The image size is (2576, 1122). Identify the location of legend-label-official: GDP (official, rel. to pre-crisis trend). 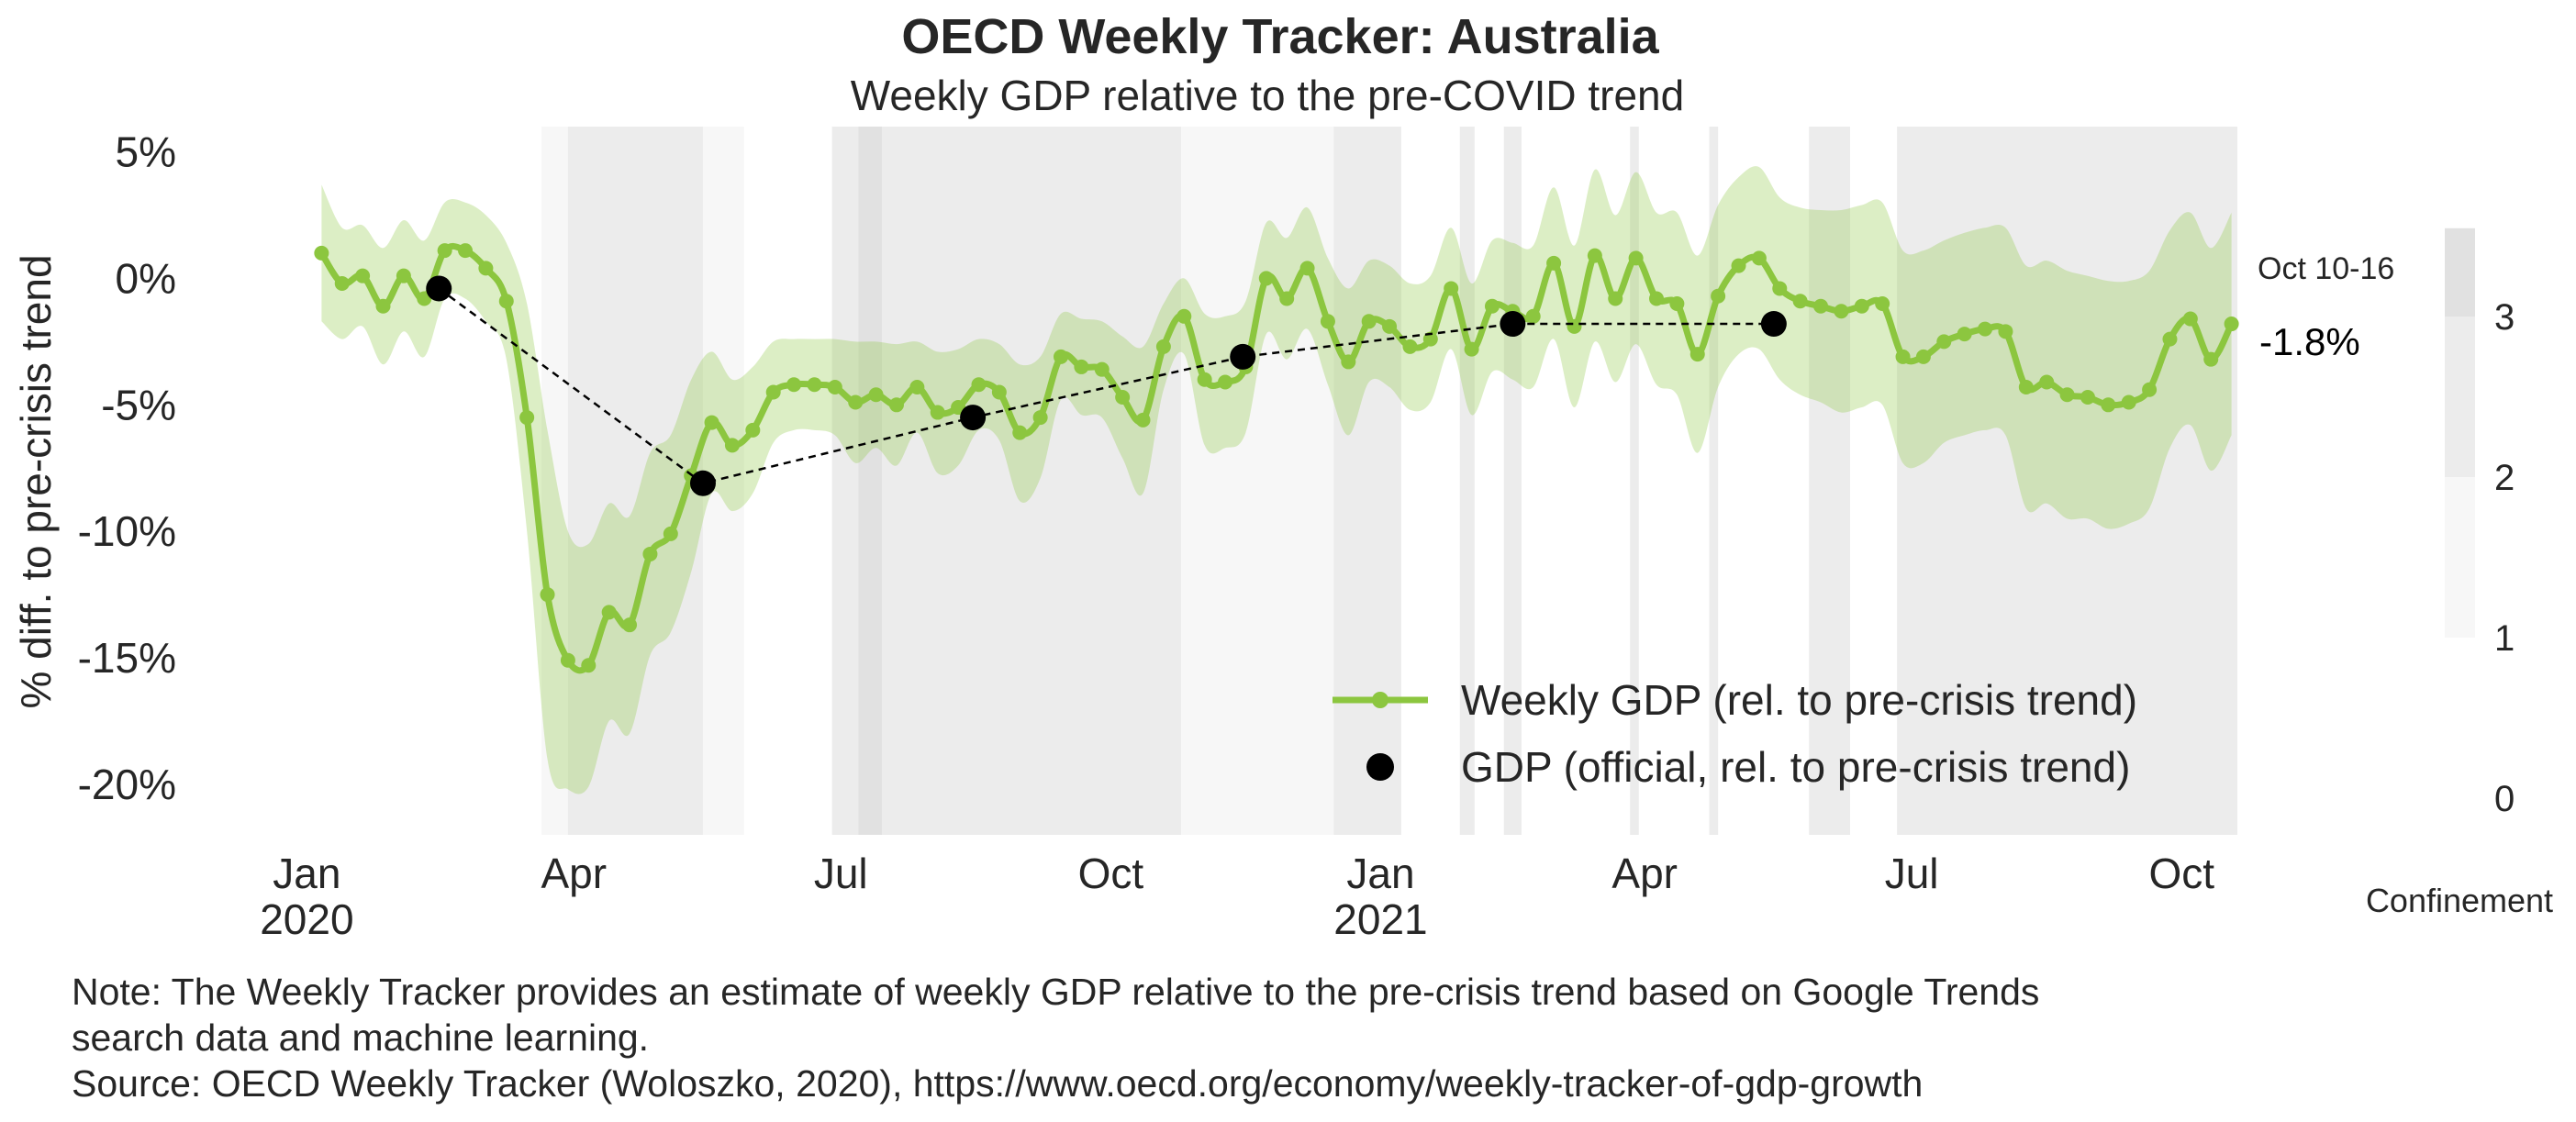
(1795, 767).